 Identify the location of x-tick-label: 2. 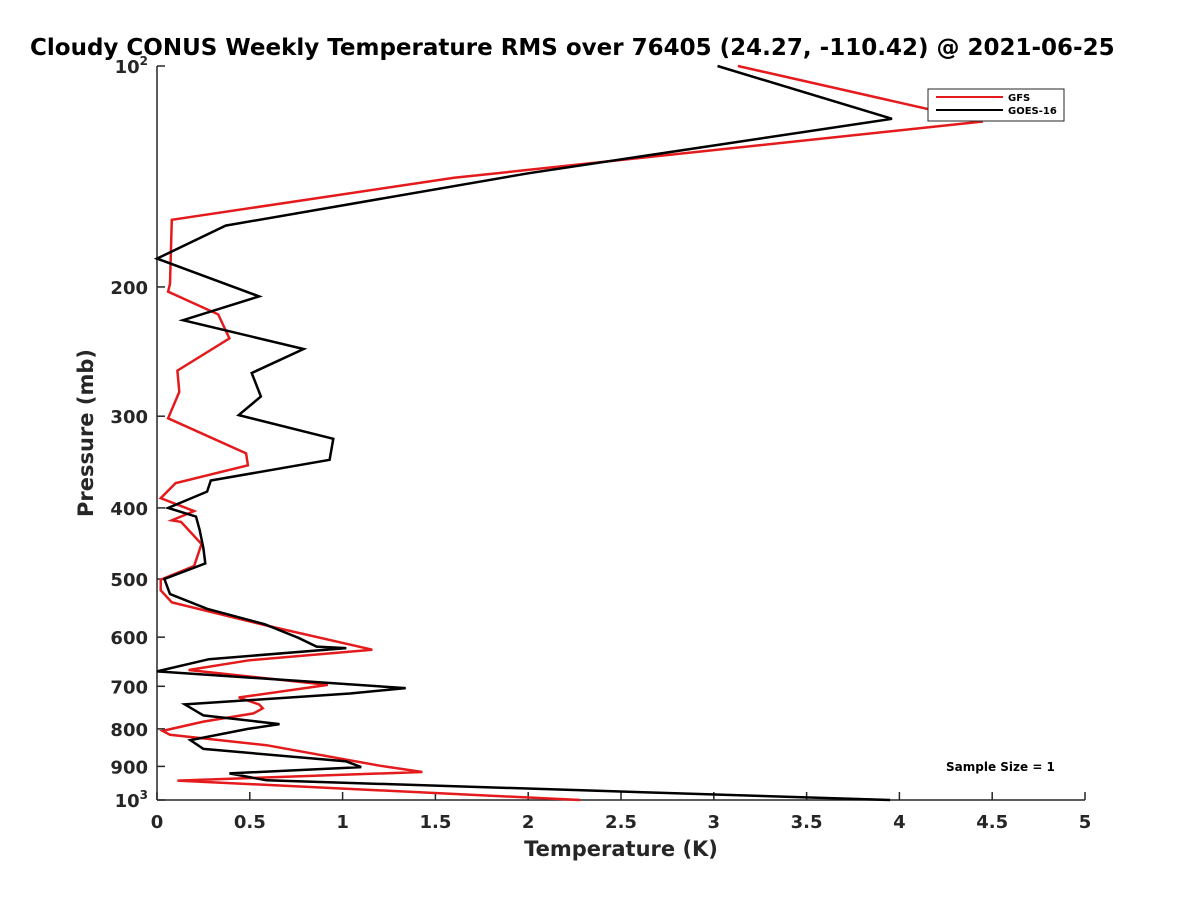
(528, 822).